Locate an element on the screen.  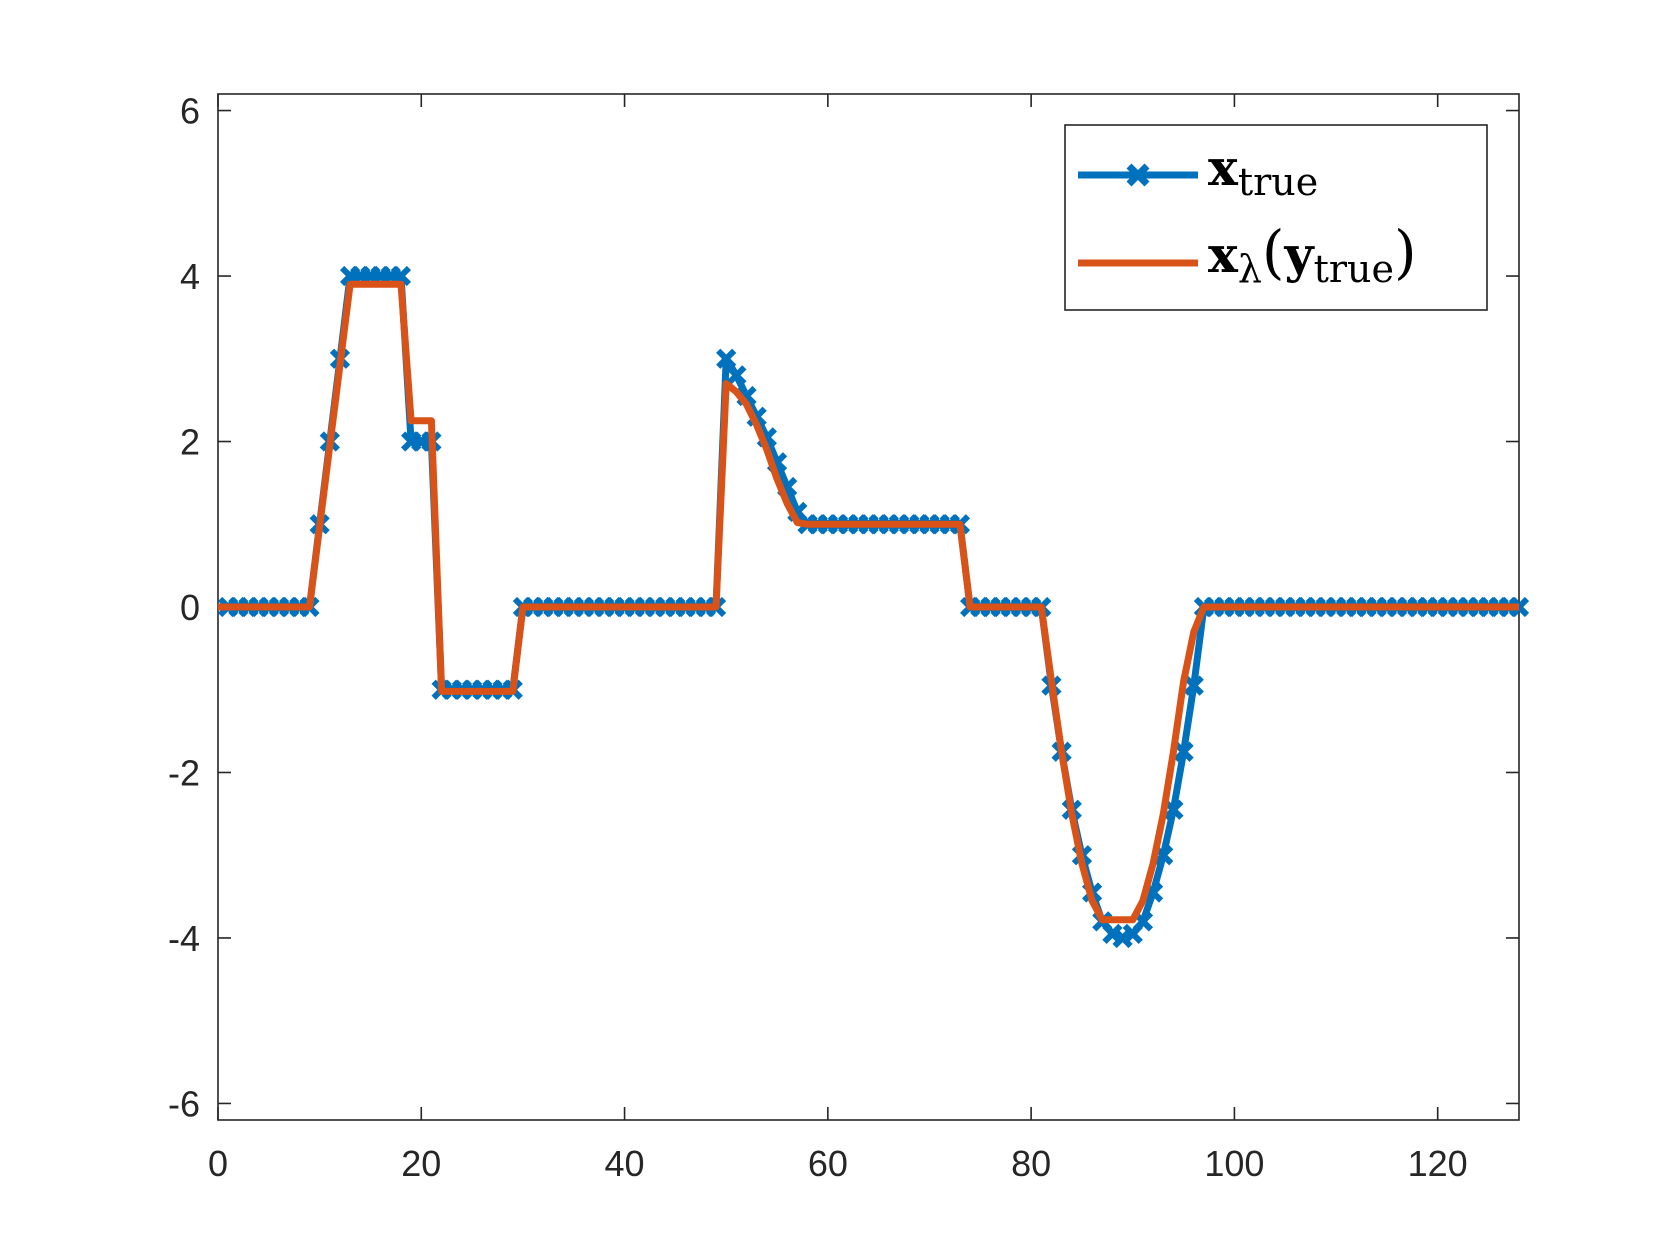
legend-label-x-lambda: xλ(ytrue) is located at coordinates (1312, 254).